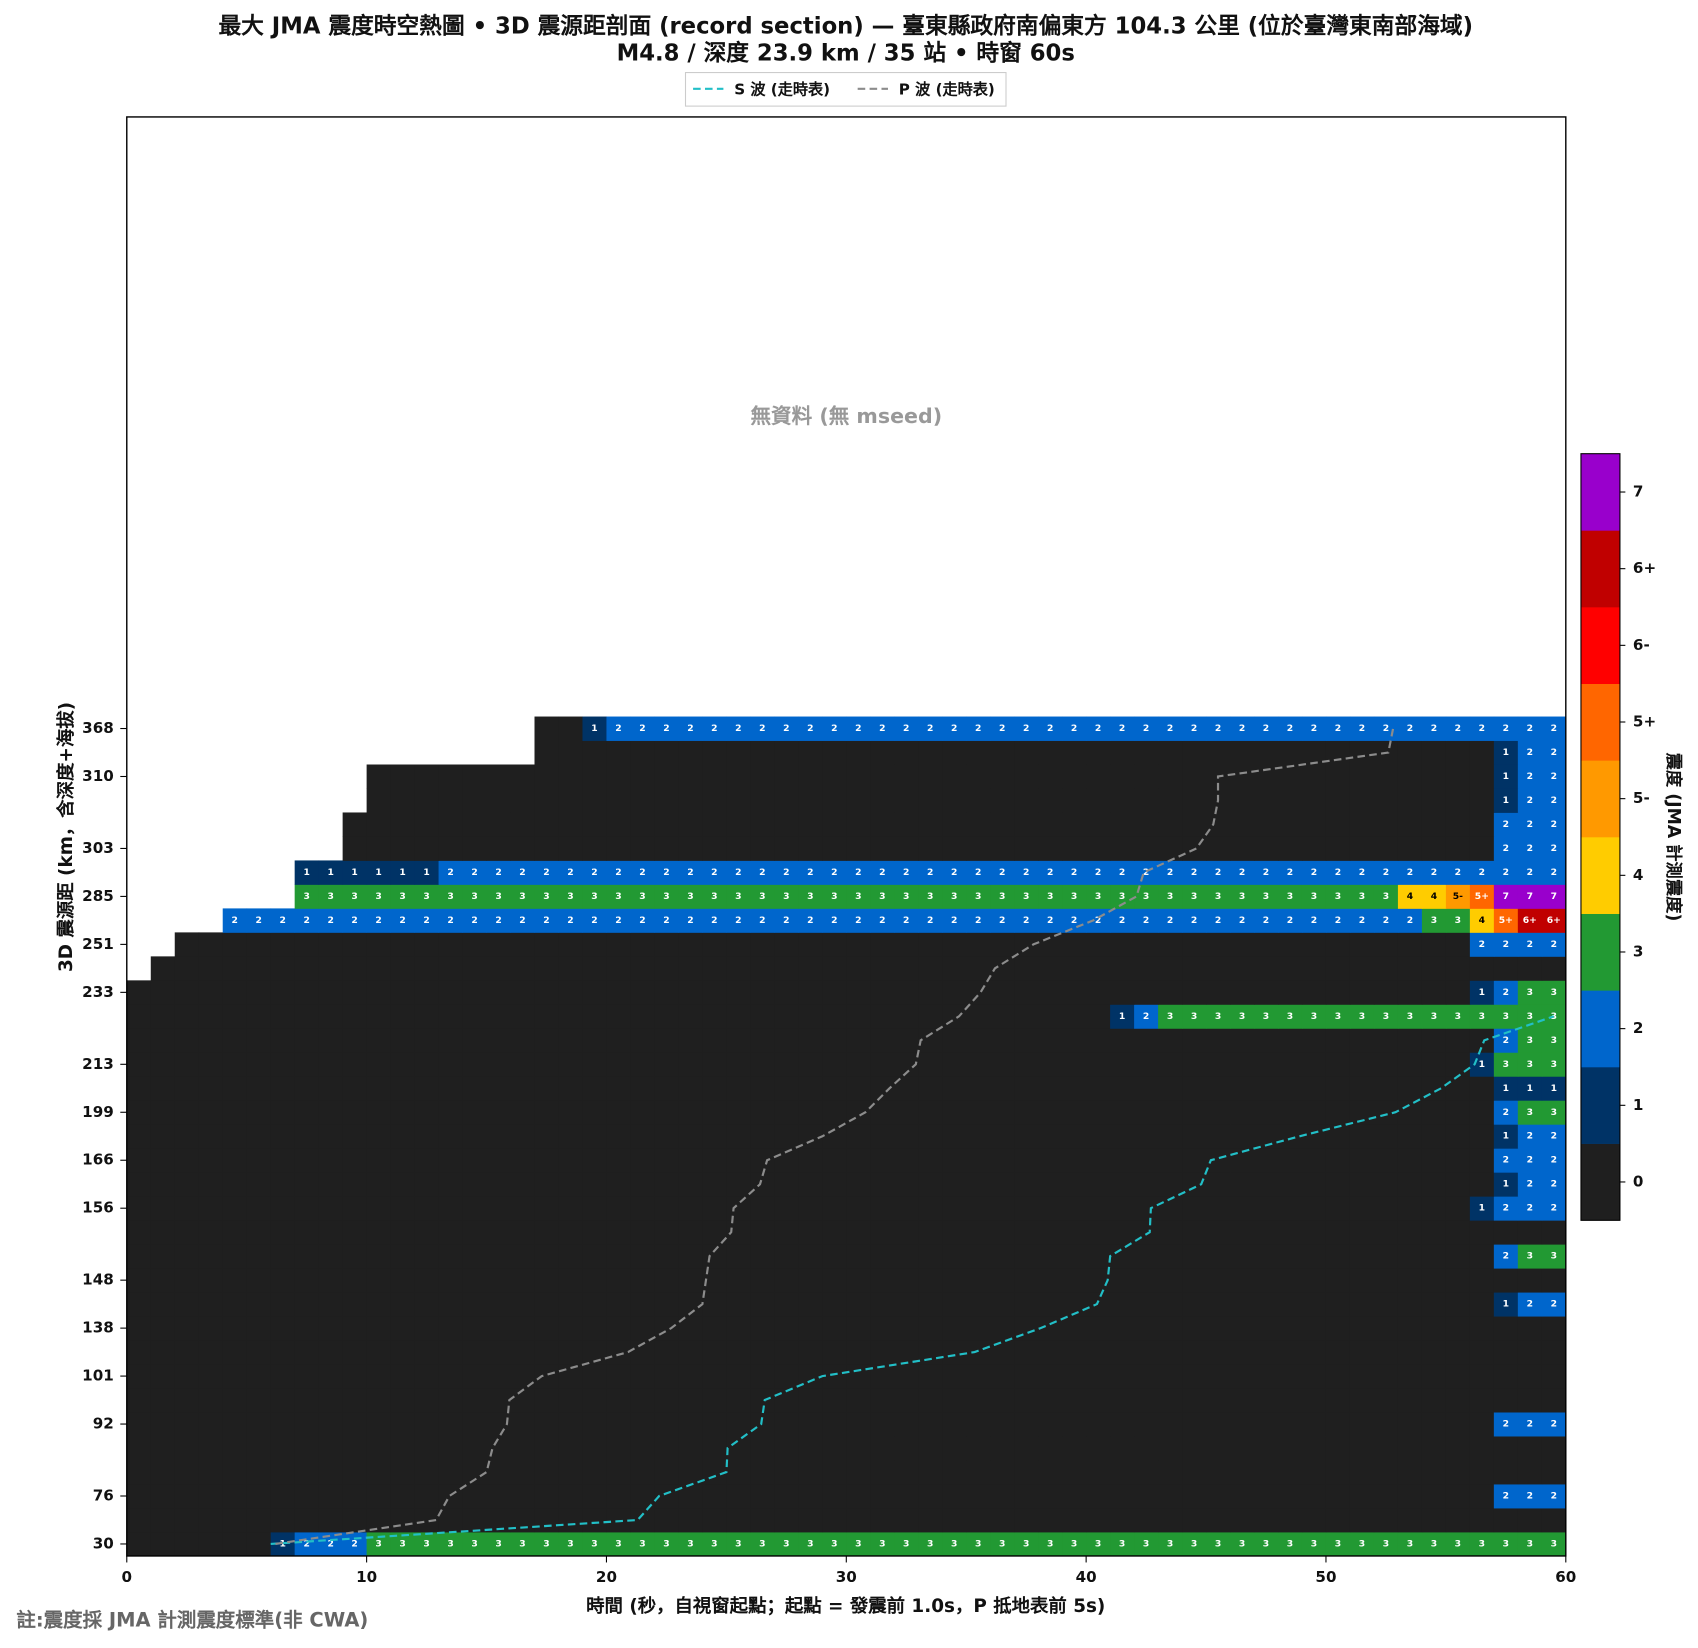 This screenshot has width=1698, height=1648. What do you see at coordinates (1600, 952) in the screenshot?
I see `colorbar-swatch` at bounding box center [1600, 952].